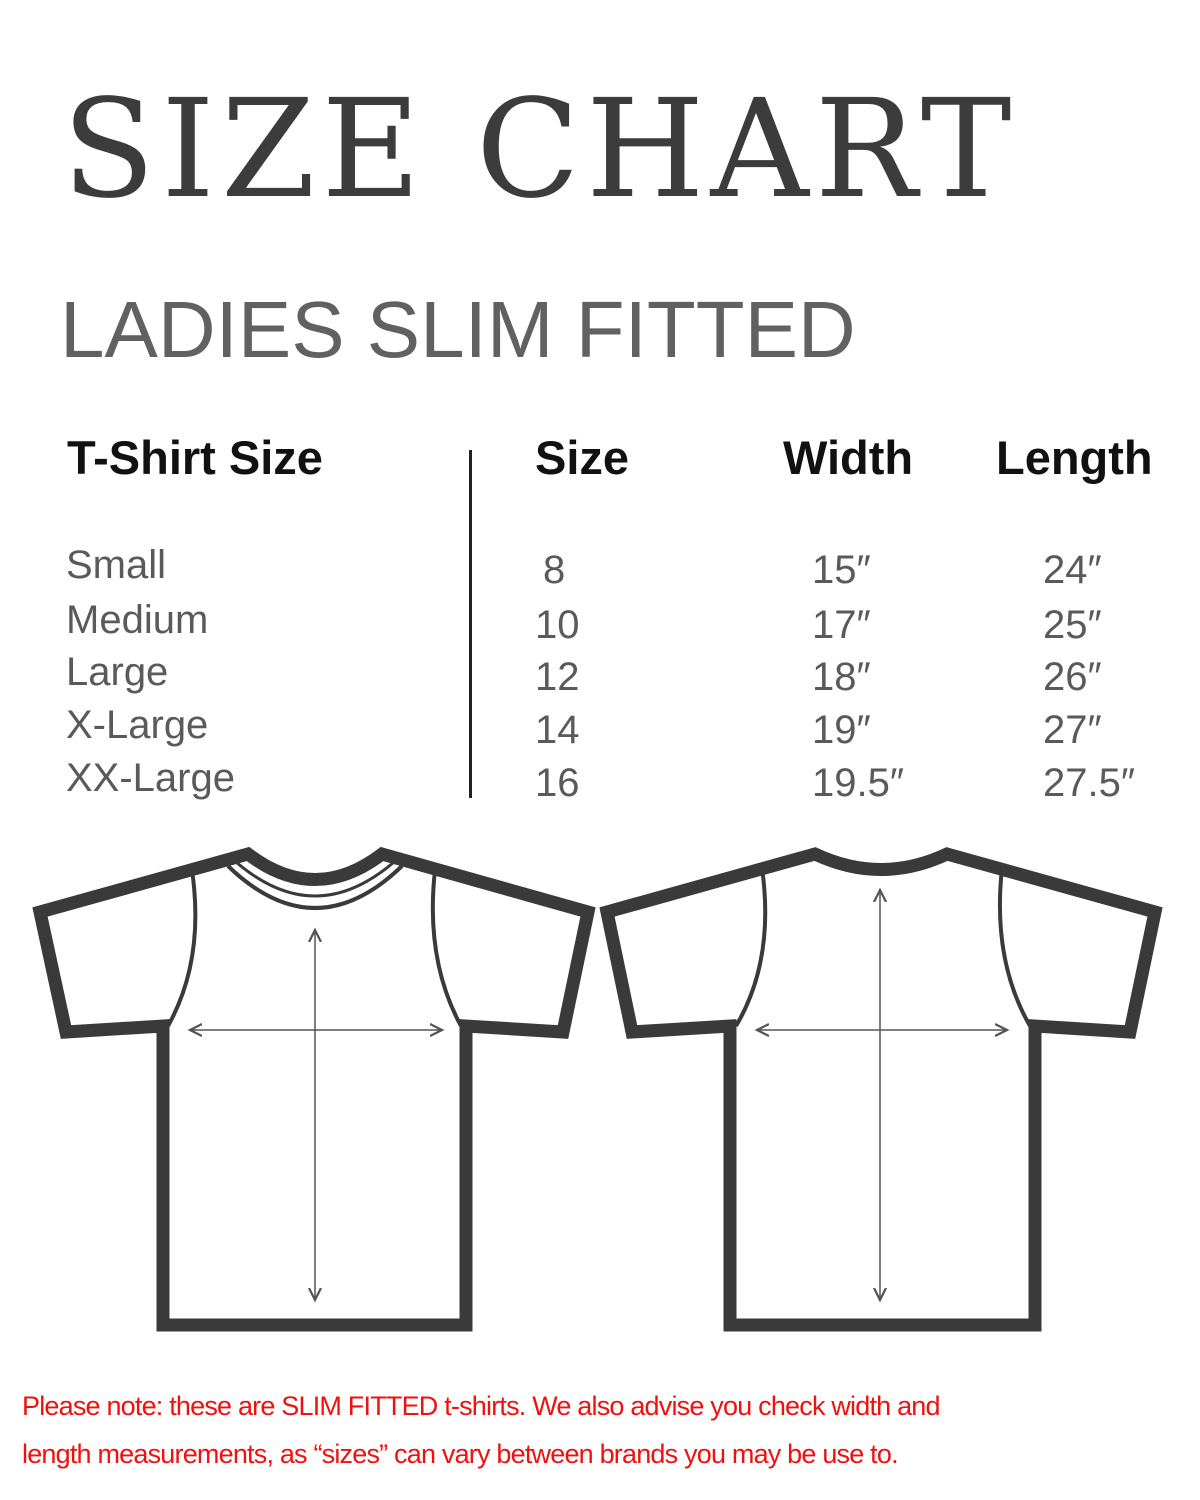 This screenshot has width=1200, height=1500. Describe the element at coordinates (841, 677) in the screenshot. I see `cell-width: 18″` at that location.